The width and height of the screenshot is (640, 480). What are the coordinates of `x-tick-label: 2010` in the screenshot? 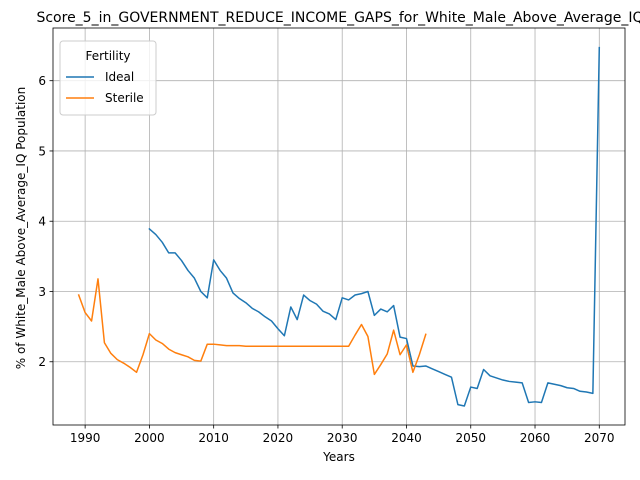 It's located at (213, 438).